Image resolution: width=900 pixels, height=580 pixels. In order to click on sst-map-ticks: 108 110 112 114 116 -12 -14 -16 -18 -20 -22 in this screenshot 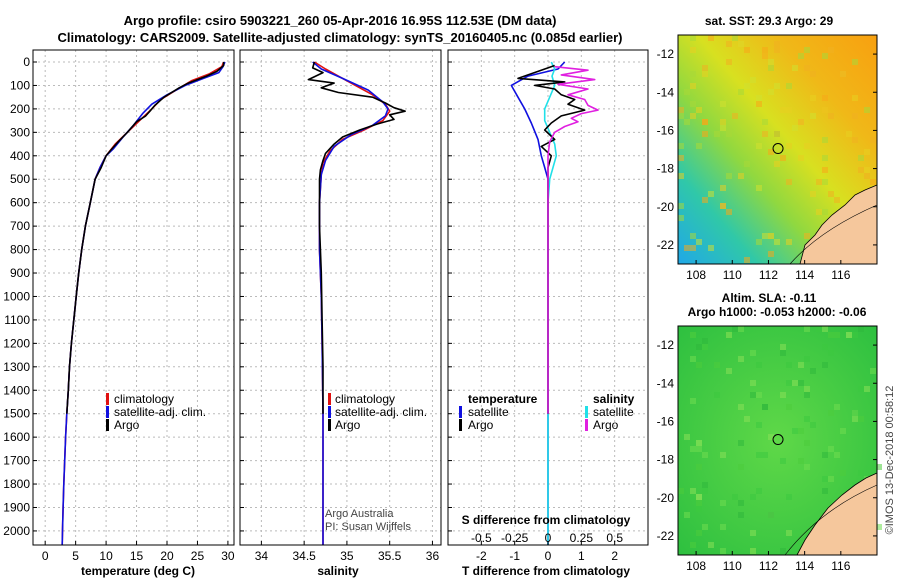, I will do `click(767, 164)`.